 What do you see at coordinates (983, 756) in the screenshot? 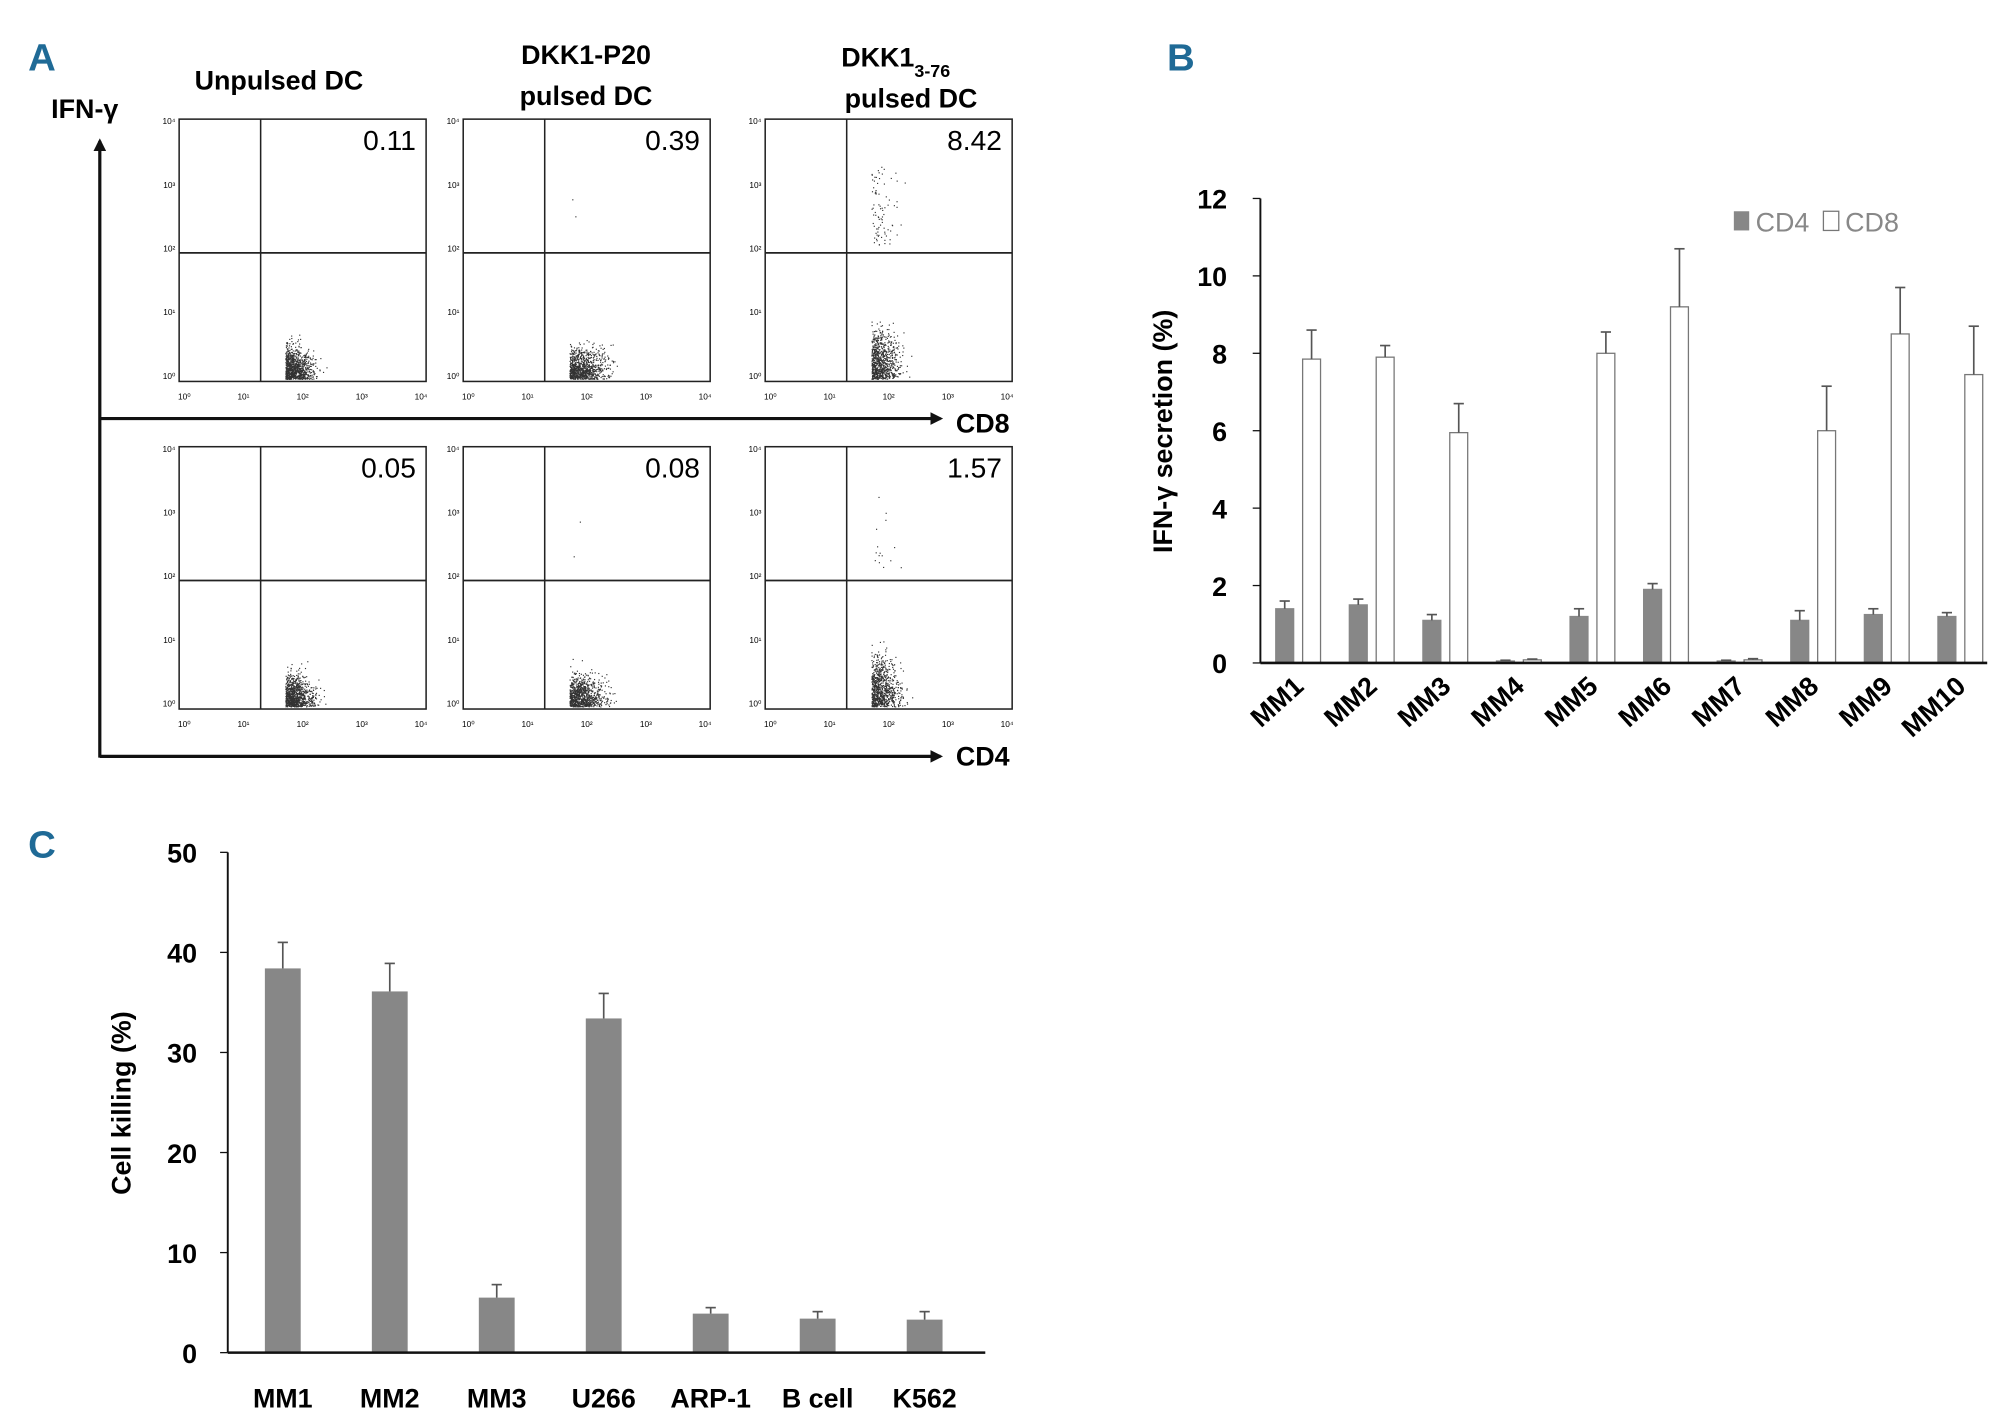
I see `cd4-axis-label: CD4` at bounding box center [983, 756].